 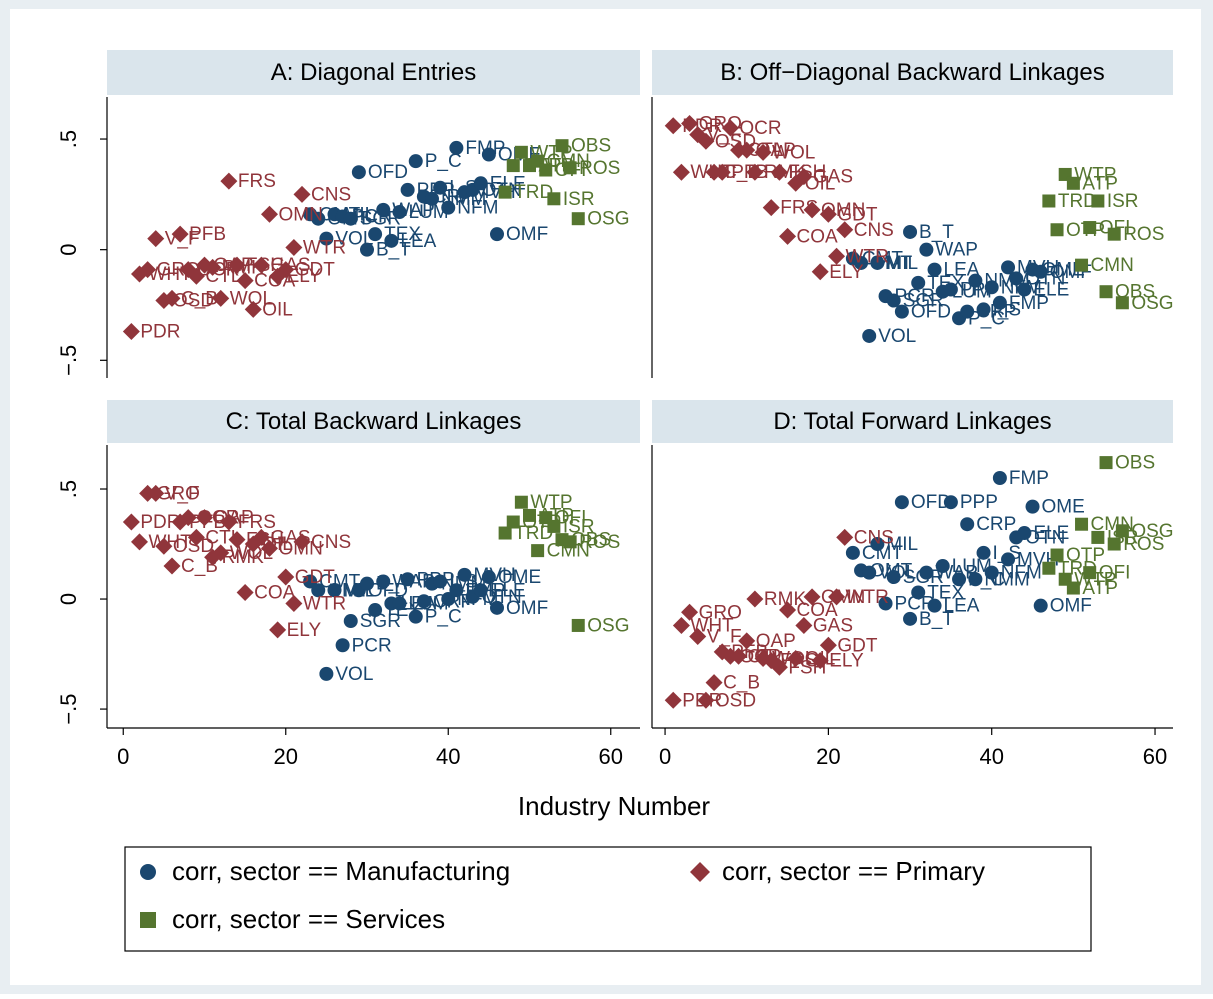 I want to click on panel-title: A: Diagonal Entries, so click(x=373, y=72).